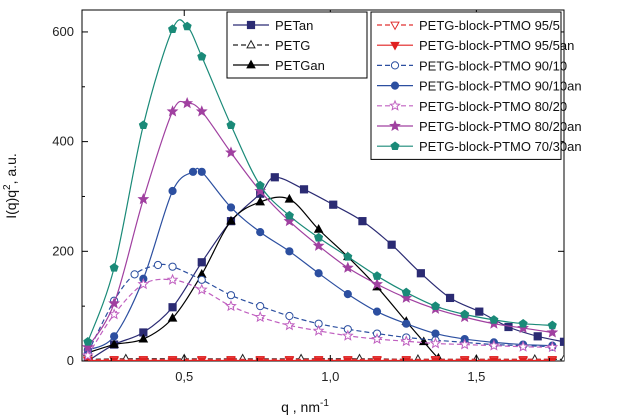 The height and width of the screenshot is (418, 626). Describe the element at coordinates (279, 65) in the screenshot. I see `legend-item-petgan: PETGan` at that location.